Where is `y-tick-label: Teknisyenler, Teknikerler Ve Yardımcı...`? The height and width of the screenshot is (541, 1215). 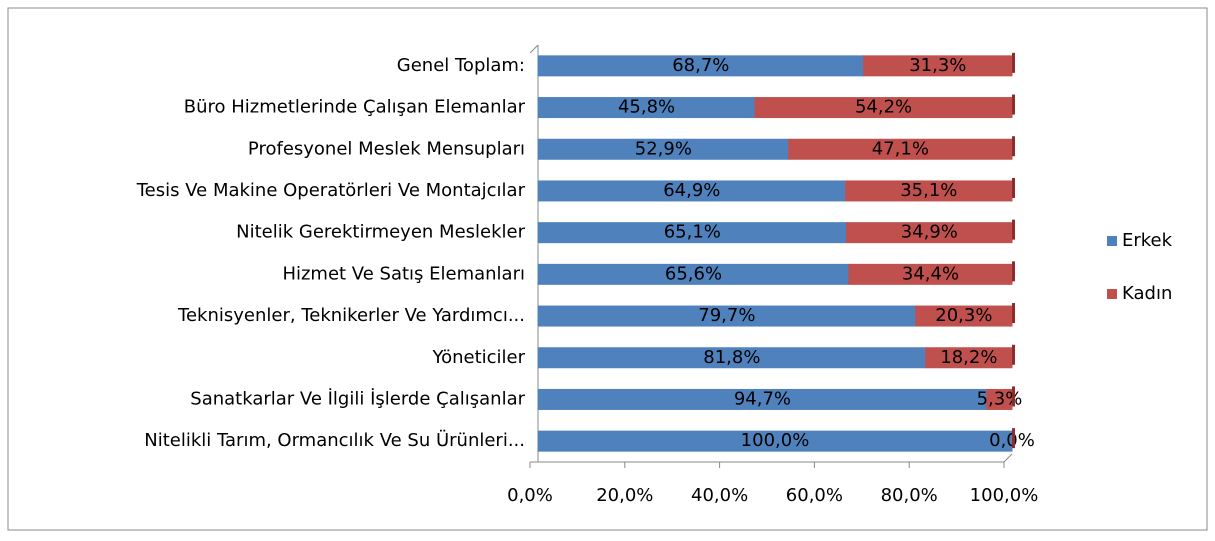 y-tick-label: Teknisyenler, Teknikerler Ve Yardımcı... is located at coordinates (351, 315).